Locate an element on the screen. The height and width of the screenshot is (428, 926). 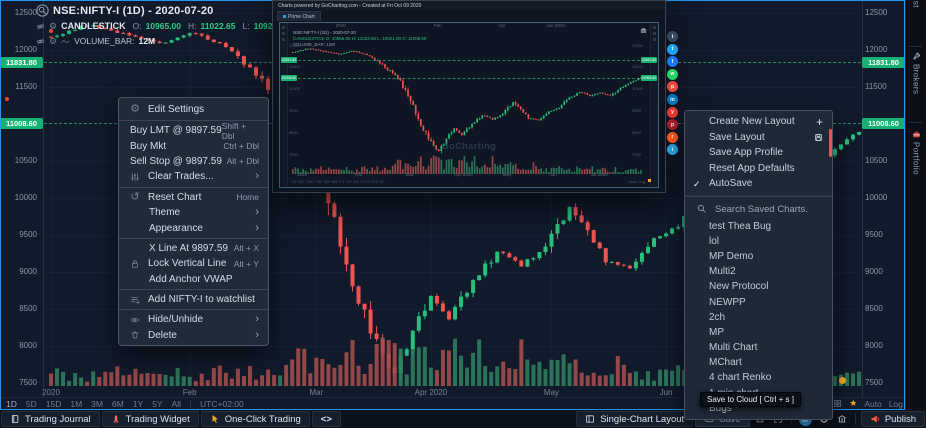
sidebar-tab-brokers: Brokers is located at coordinates (916, 73).